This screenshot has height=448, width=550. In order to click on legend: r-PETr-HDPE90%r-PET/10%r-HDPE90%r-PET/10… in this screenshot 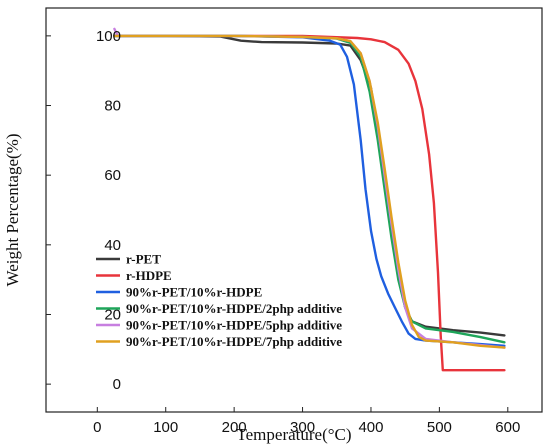, I will do `click(219, 300)`.